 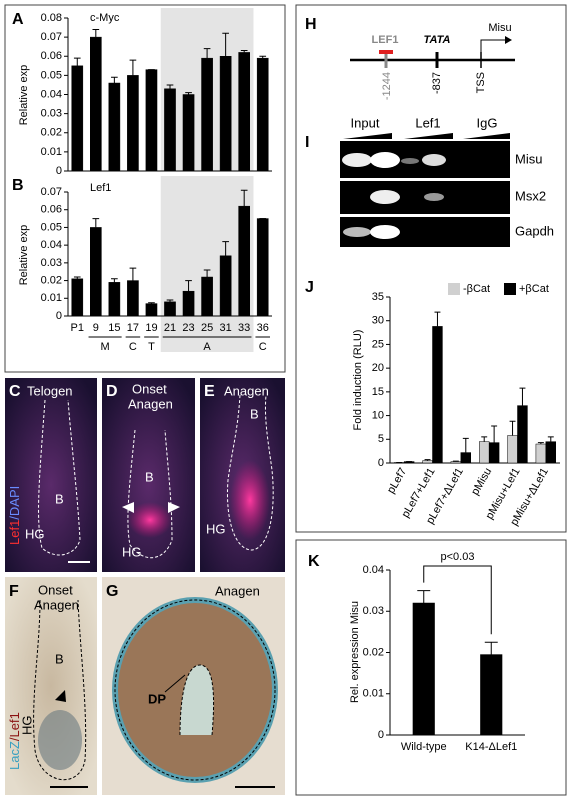 What do you see at coordinates (508, 40) in the screenshot?
I see `arrow-head` at bounding box center [508, 40].